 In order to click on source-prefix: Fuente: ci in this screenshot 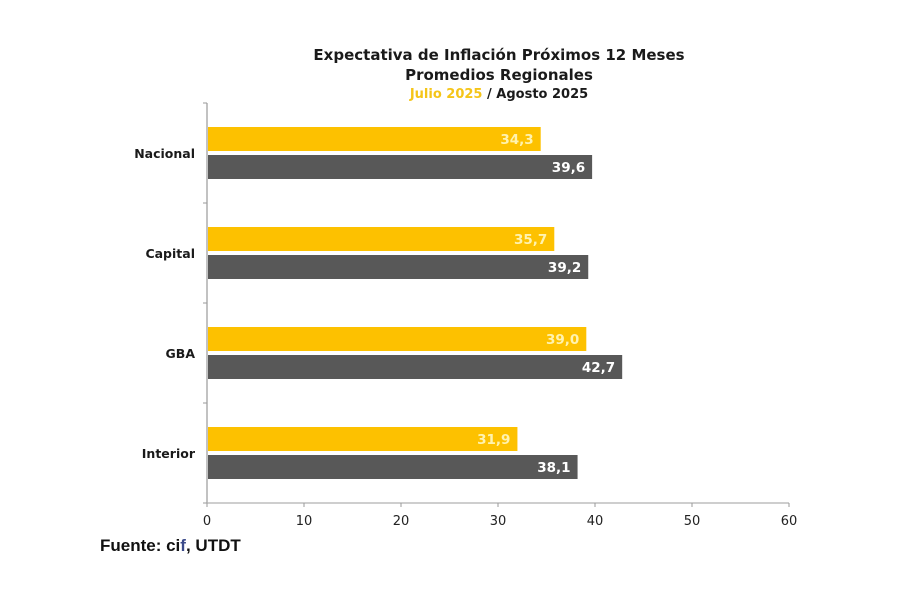, I will do `click(140, 545)`.